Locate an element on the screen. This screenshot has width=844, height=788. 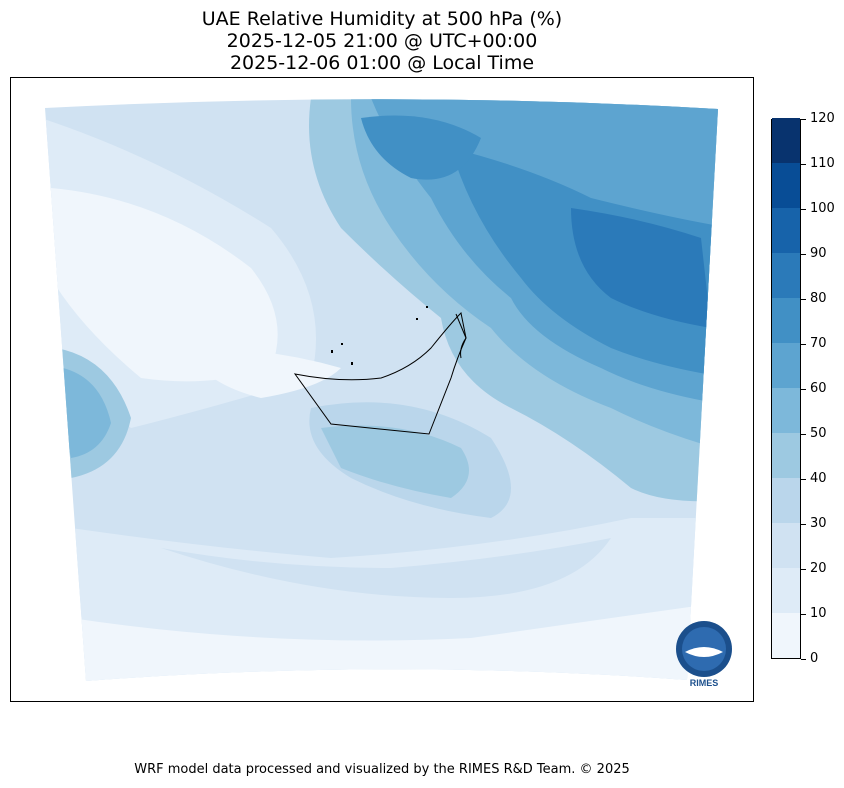
logo-text: RIMES is located at coordinates (704, 683).